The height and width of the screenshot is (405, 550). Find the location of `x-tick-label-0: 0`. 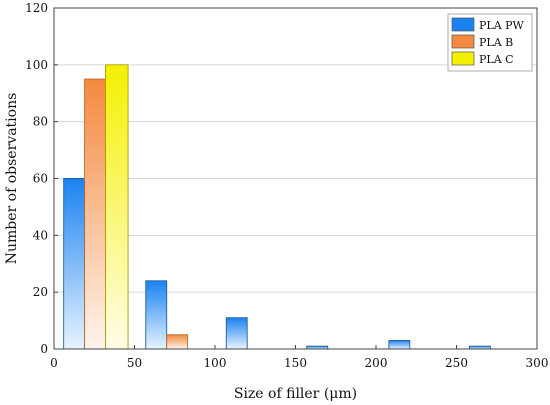

x-tick-label-0: 0 is located at coordinates (54, 363).